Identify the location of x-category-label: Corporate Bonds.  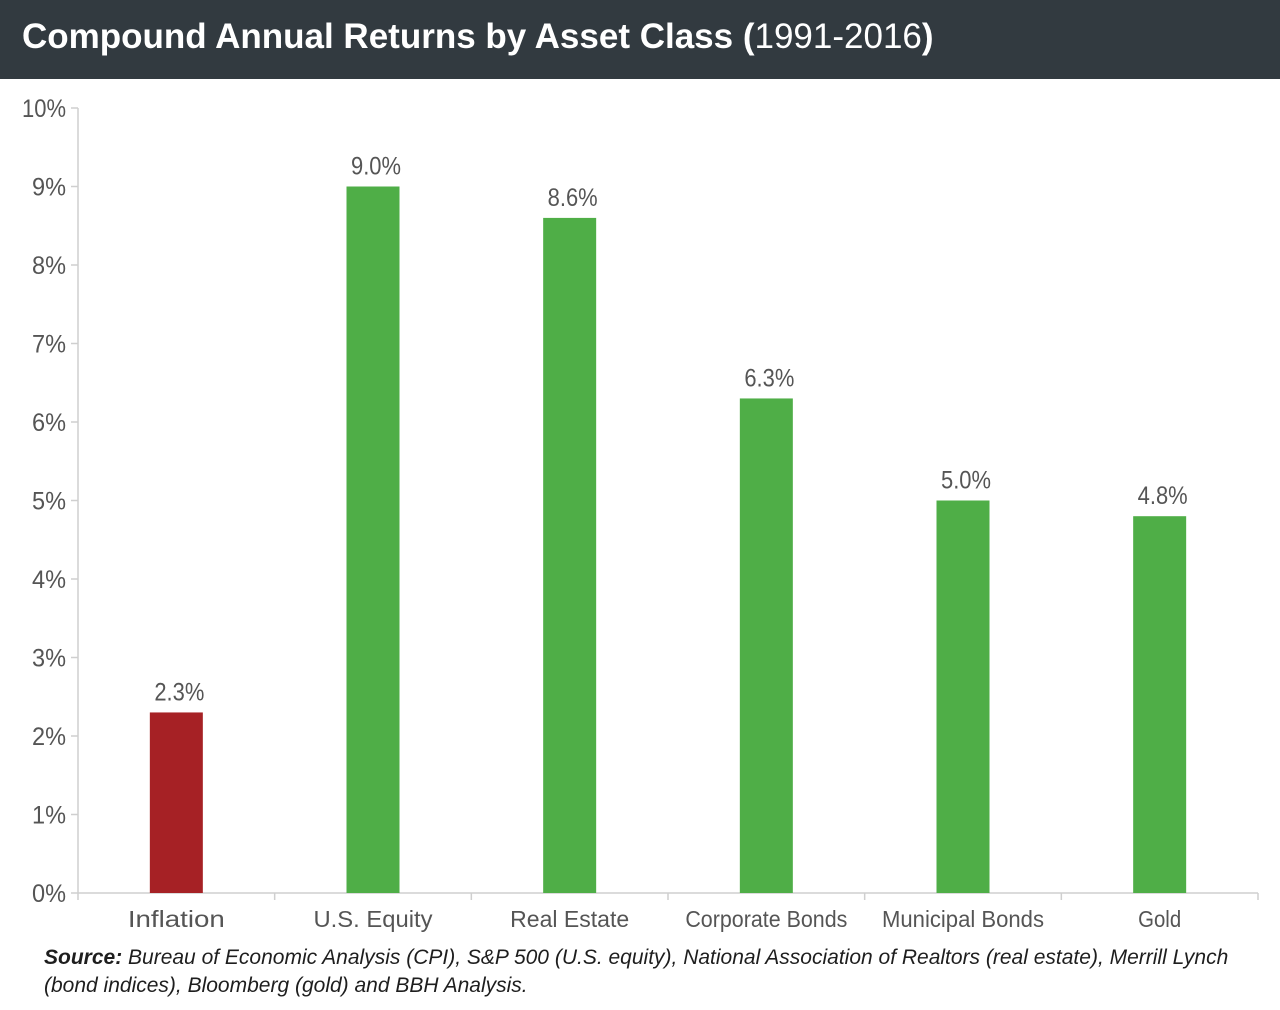
(766, 919).